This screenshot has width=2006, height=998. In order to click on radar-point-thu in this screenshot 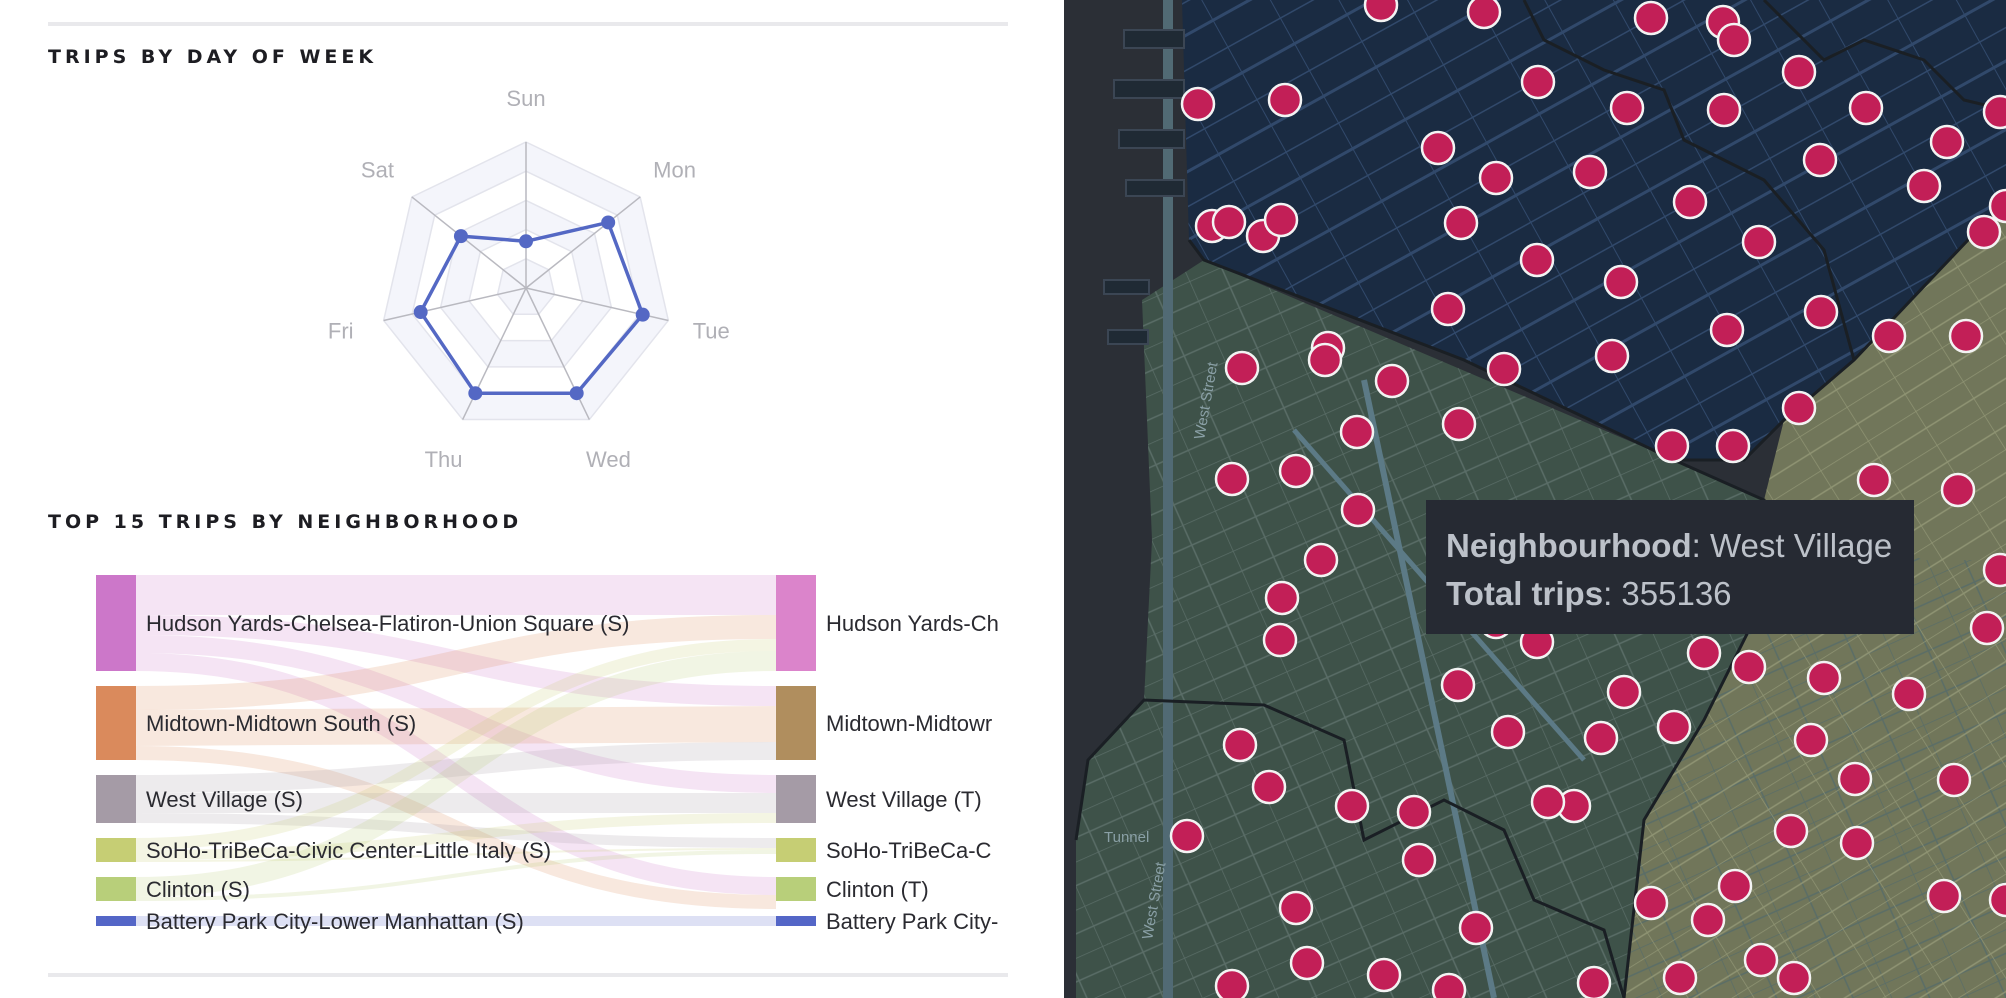, I will do `click(475, 393)`.